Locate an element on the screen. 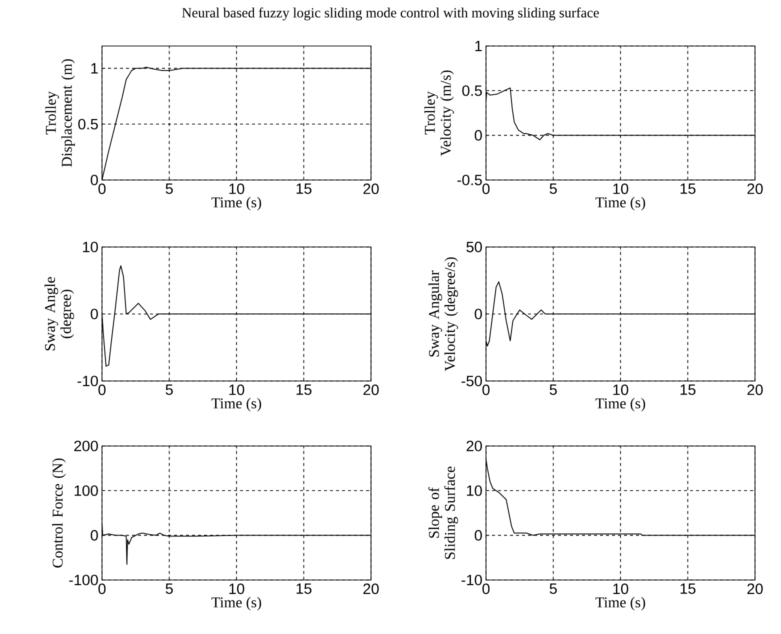 This screenshot has width=781, height=634. y-tick-label: -100 is located at coordinates (83, 580).